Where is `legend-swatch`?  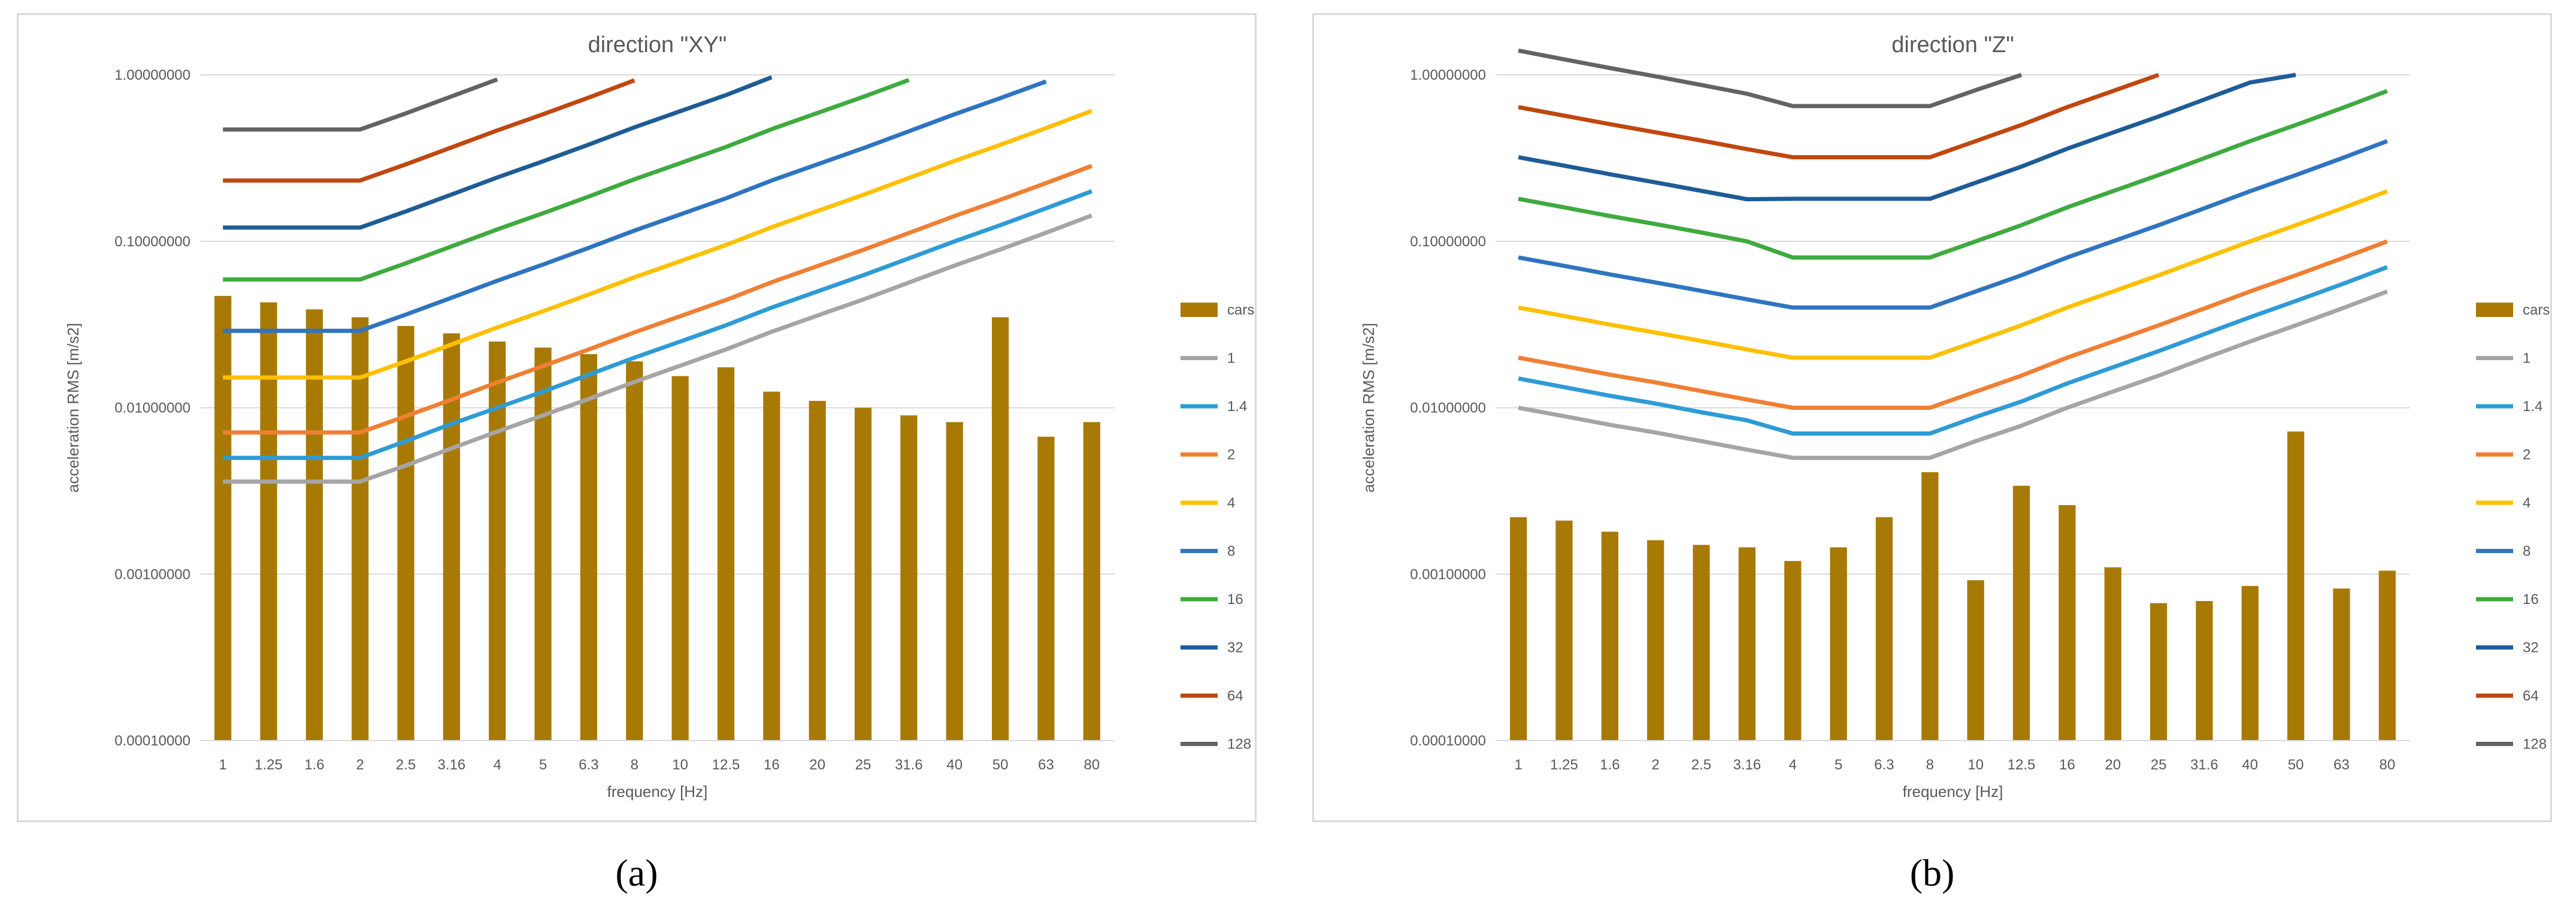 legend-swatch is located at coordinates (1199, 310).